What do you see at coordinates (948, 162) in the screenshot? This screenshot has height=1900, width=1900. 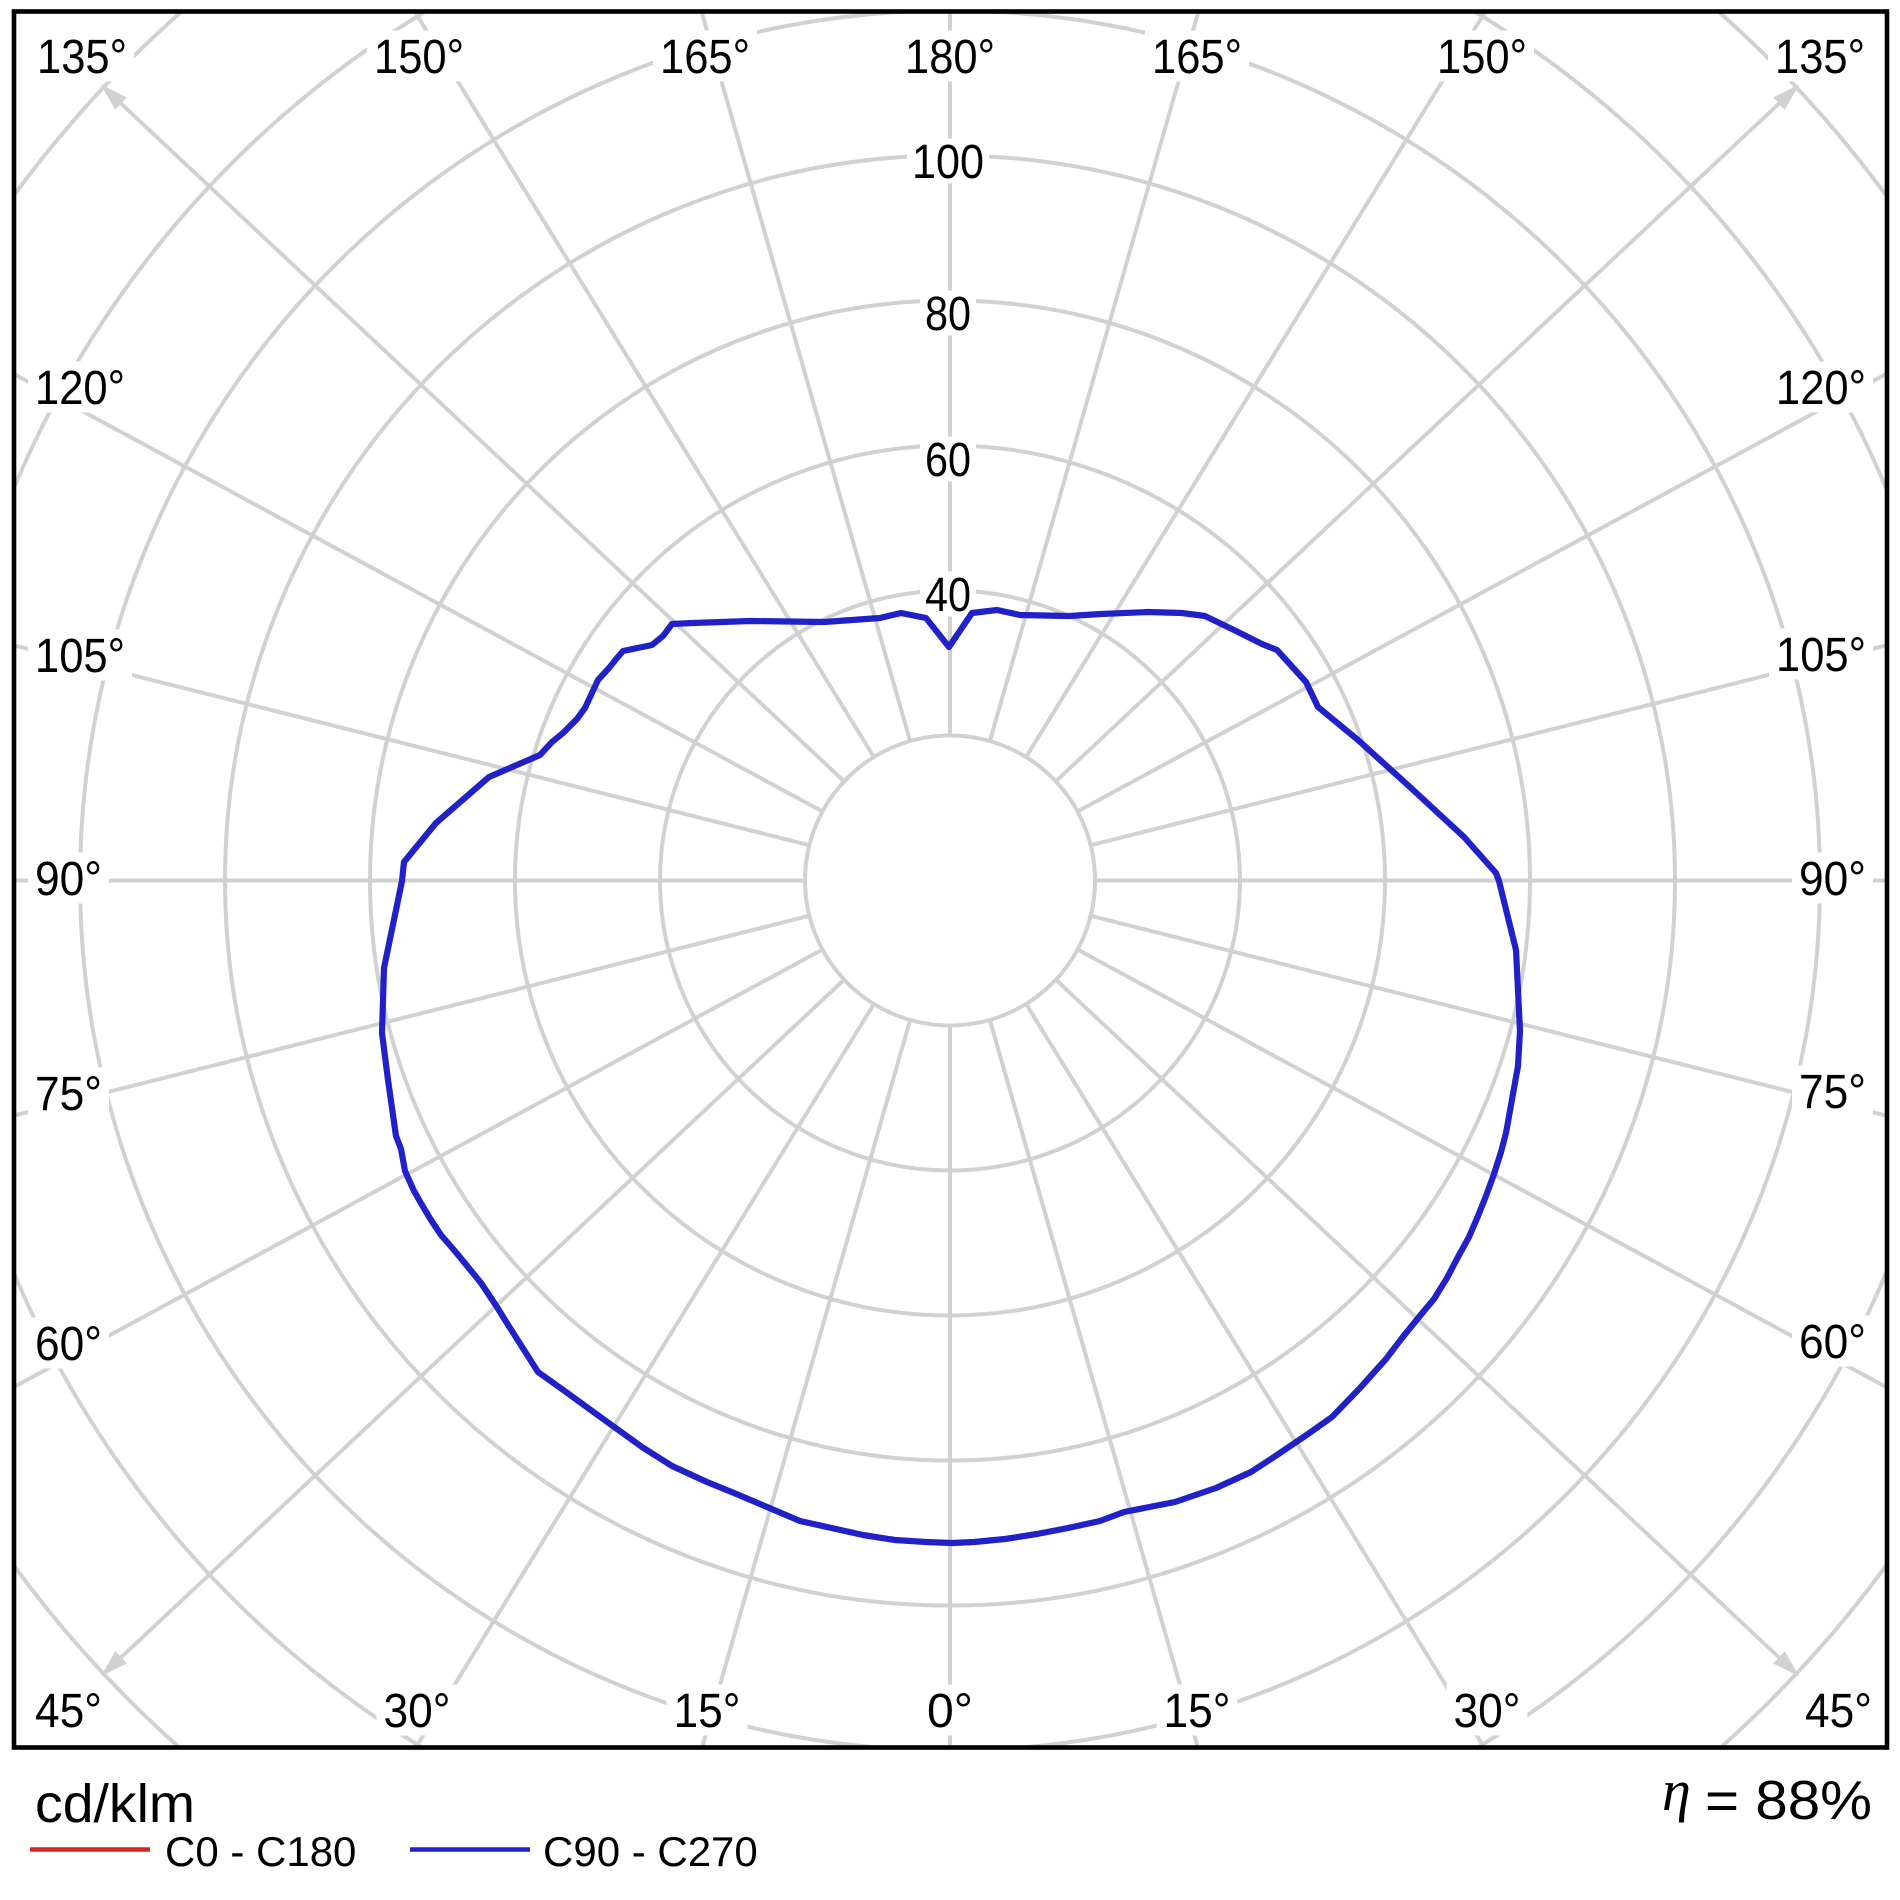 I see `svg-text: 100` at bounding box center [948, 162].